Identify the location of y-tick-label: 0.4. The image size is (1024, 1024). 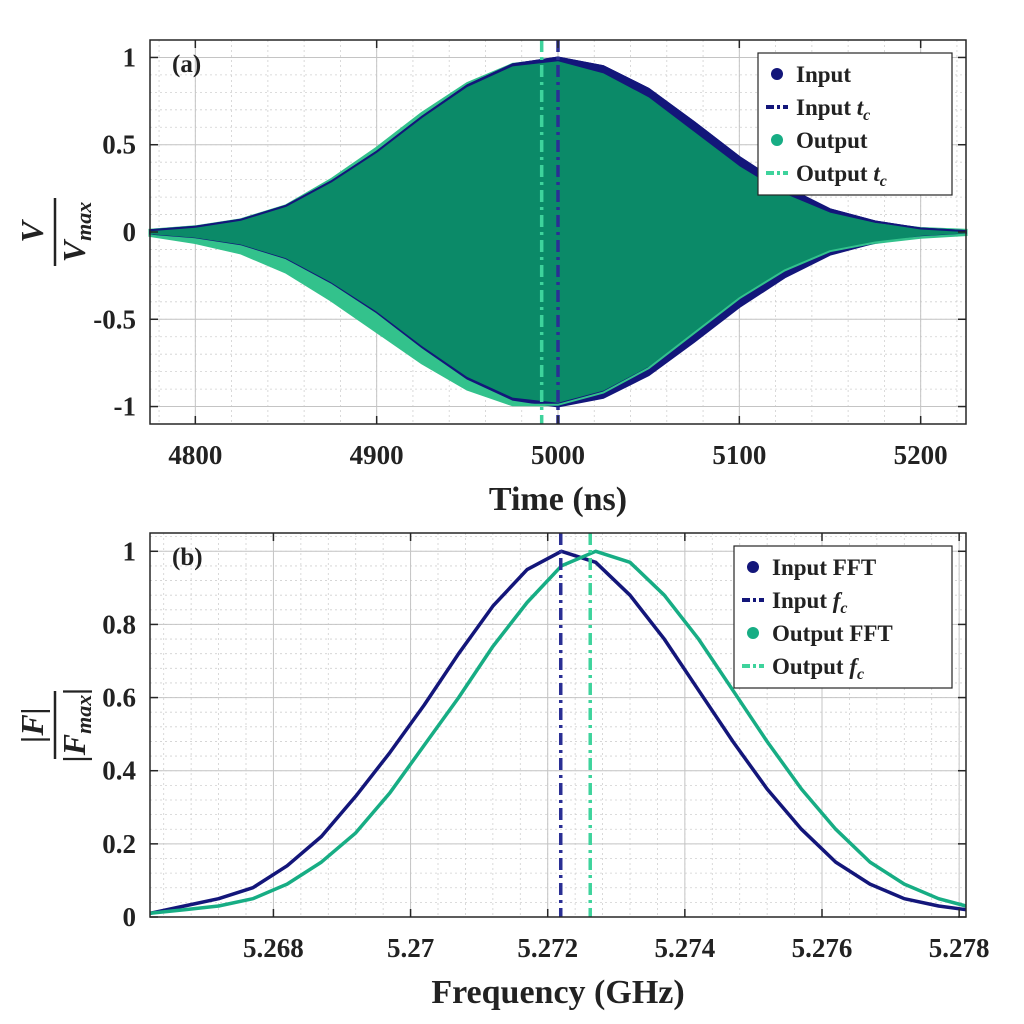
(119, 771).